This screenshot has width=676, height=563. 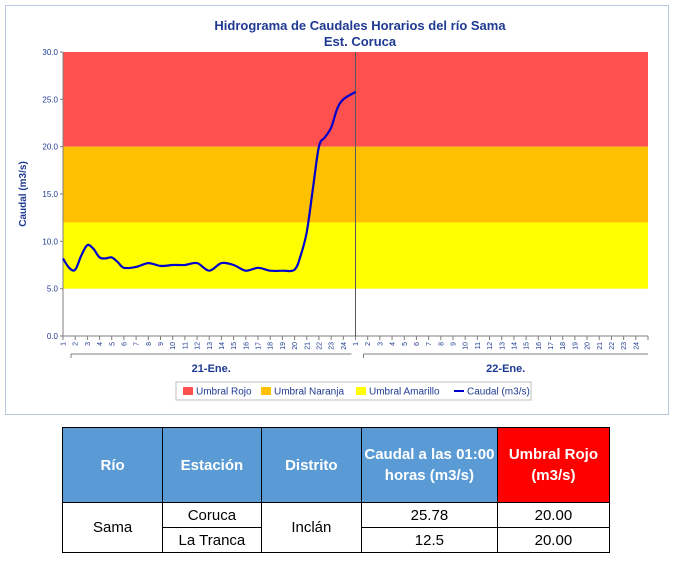 What do you see at coordinates (553, 465) in the screenshot?
I see `header-umbral-rojo: Umbral Rojo (m3/s)` at bounding box center [553, 465].